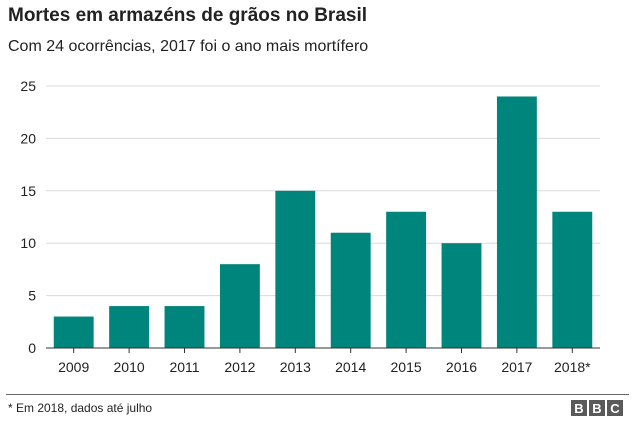 The image size is (635, 425). I want to click on x-tick-label: 2013, so click(295, 367).